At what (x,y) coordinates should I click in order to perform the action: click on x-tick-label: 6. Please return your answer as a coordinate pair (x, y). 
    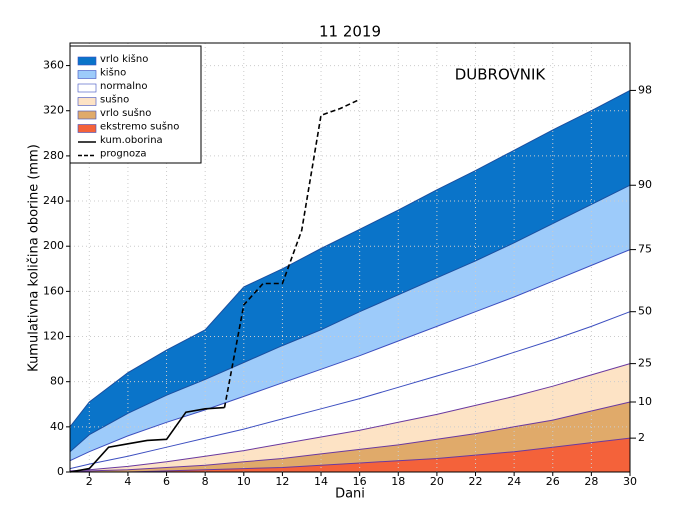
    Looking at the image, I should click on (166, 481).